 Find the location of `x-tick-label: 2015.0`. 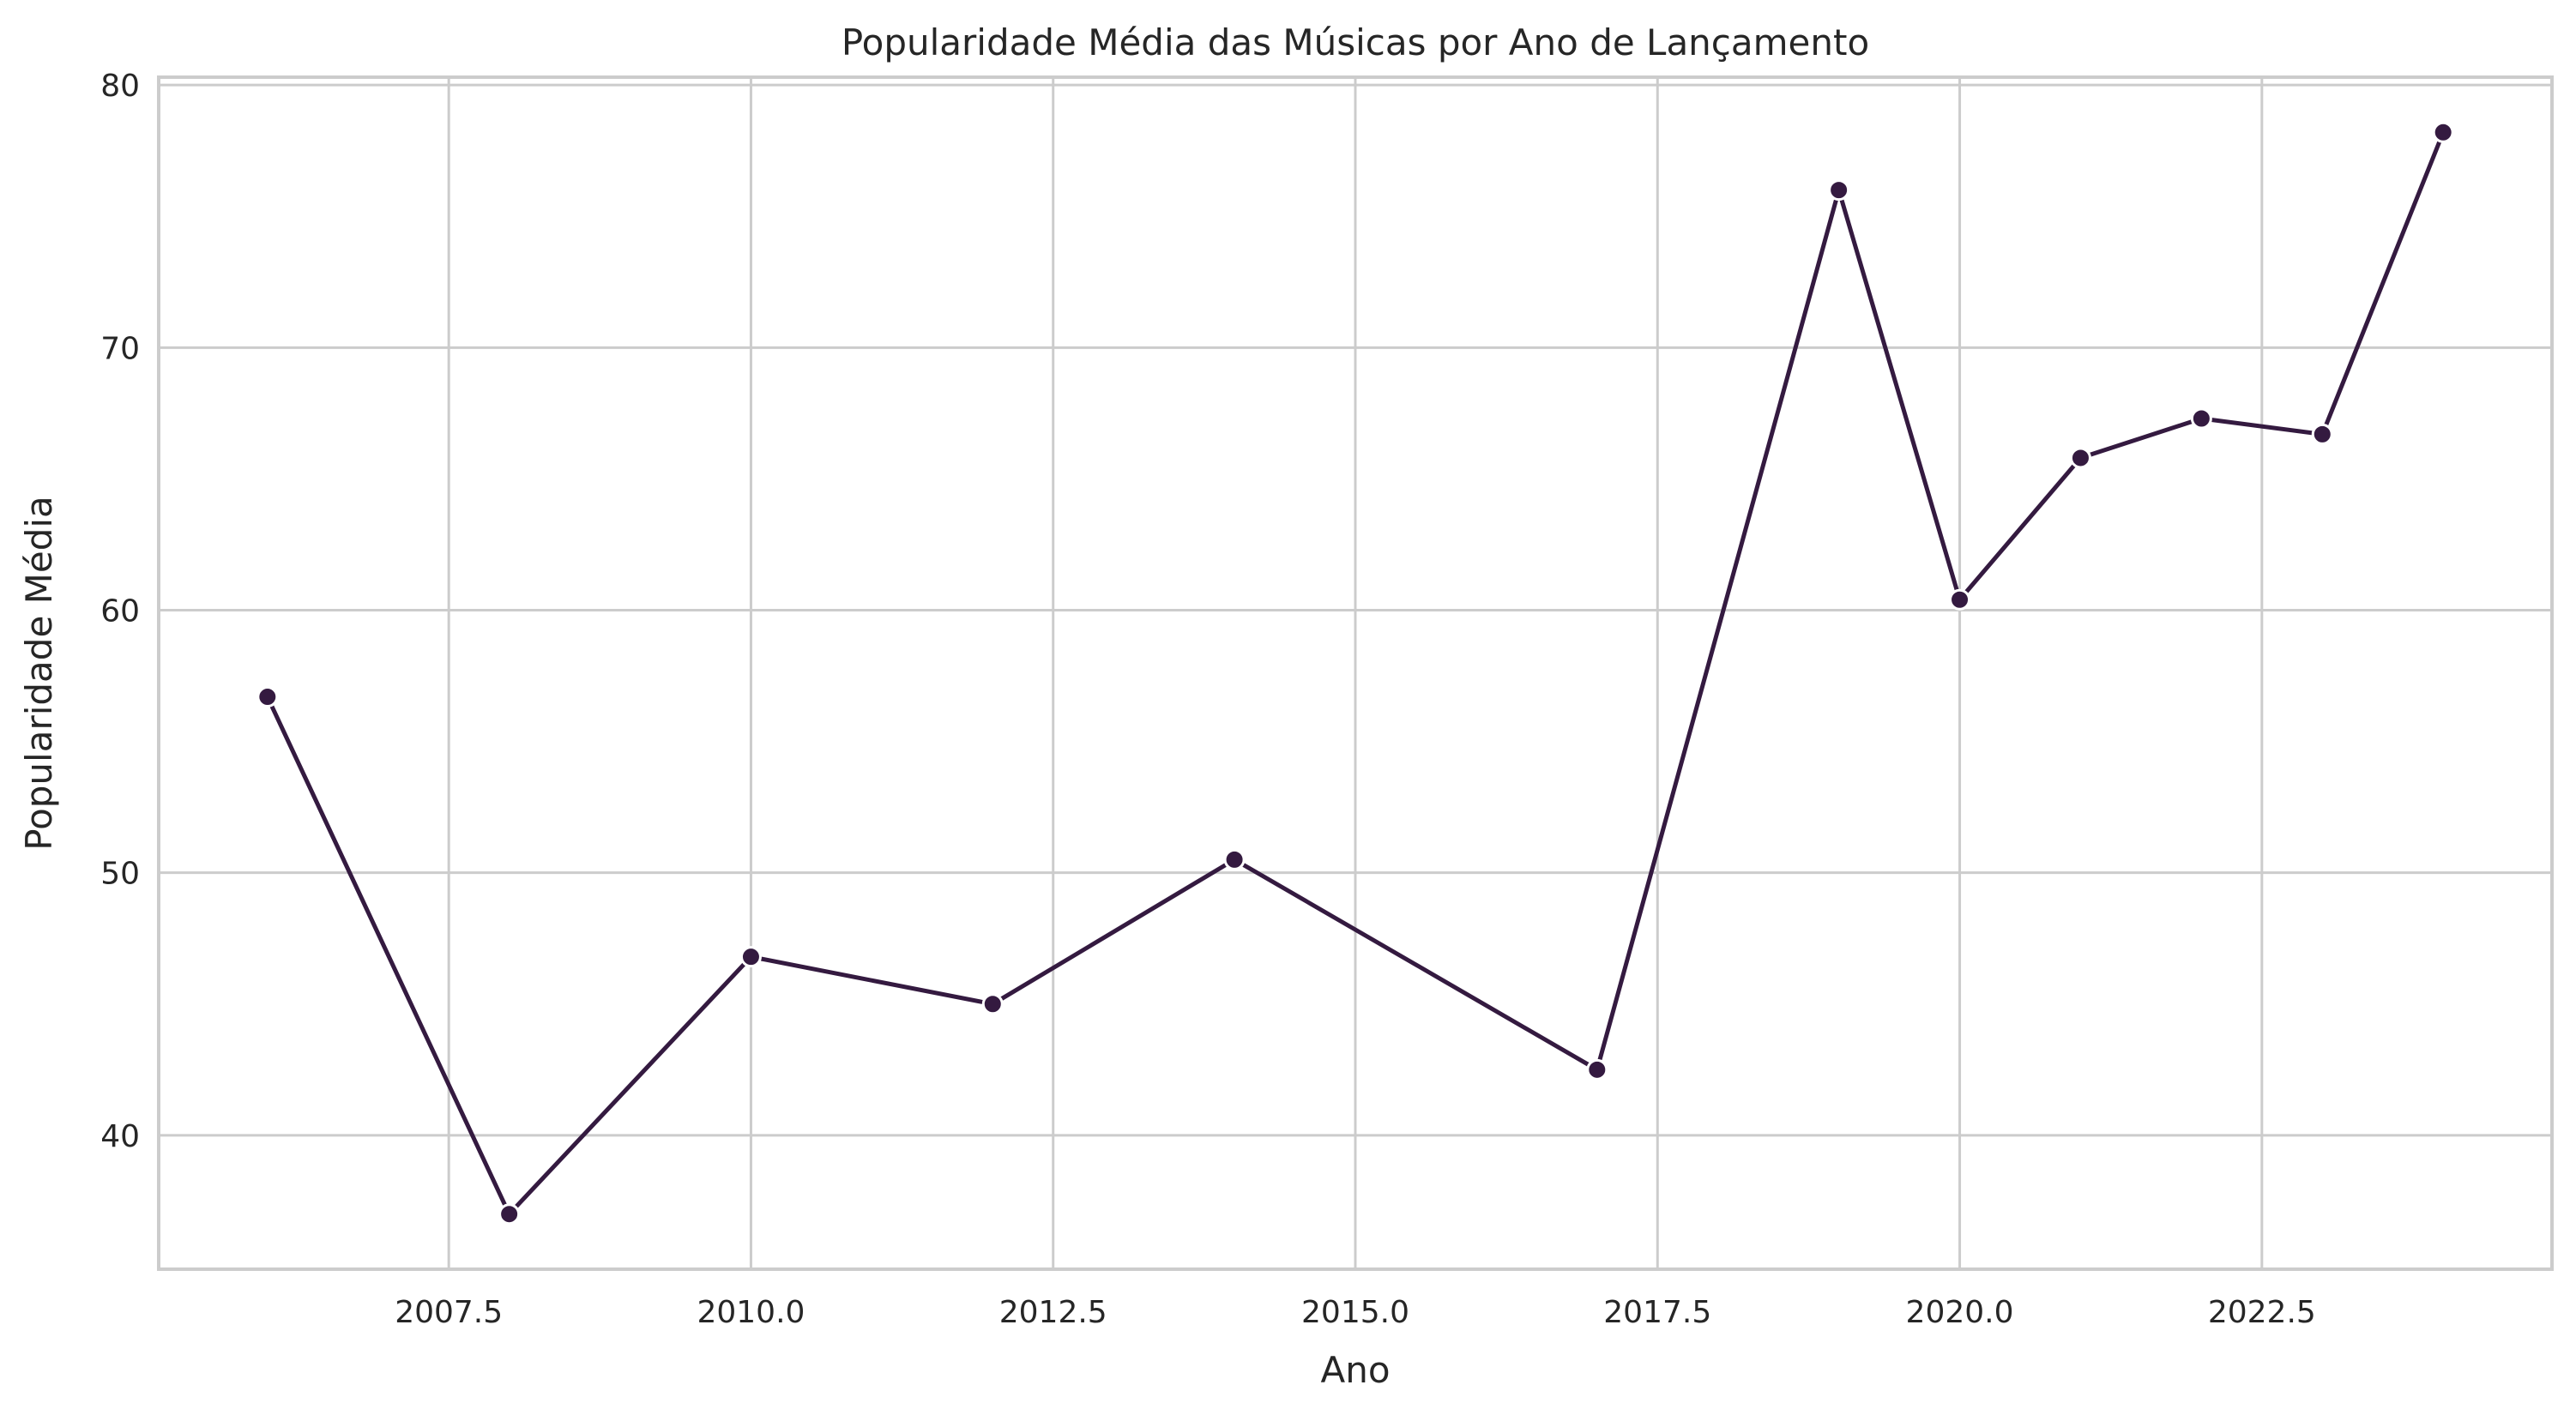

x-tick-label: 2015.0 is located at coordinates (1355, 1313).